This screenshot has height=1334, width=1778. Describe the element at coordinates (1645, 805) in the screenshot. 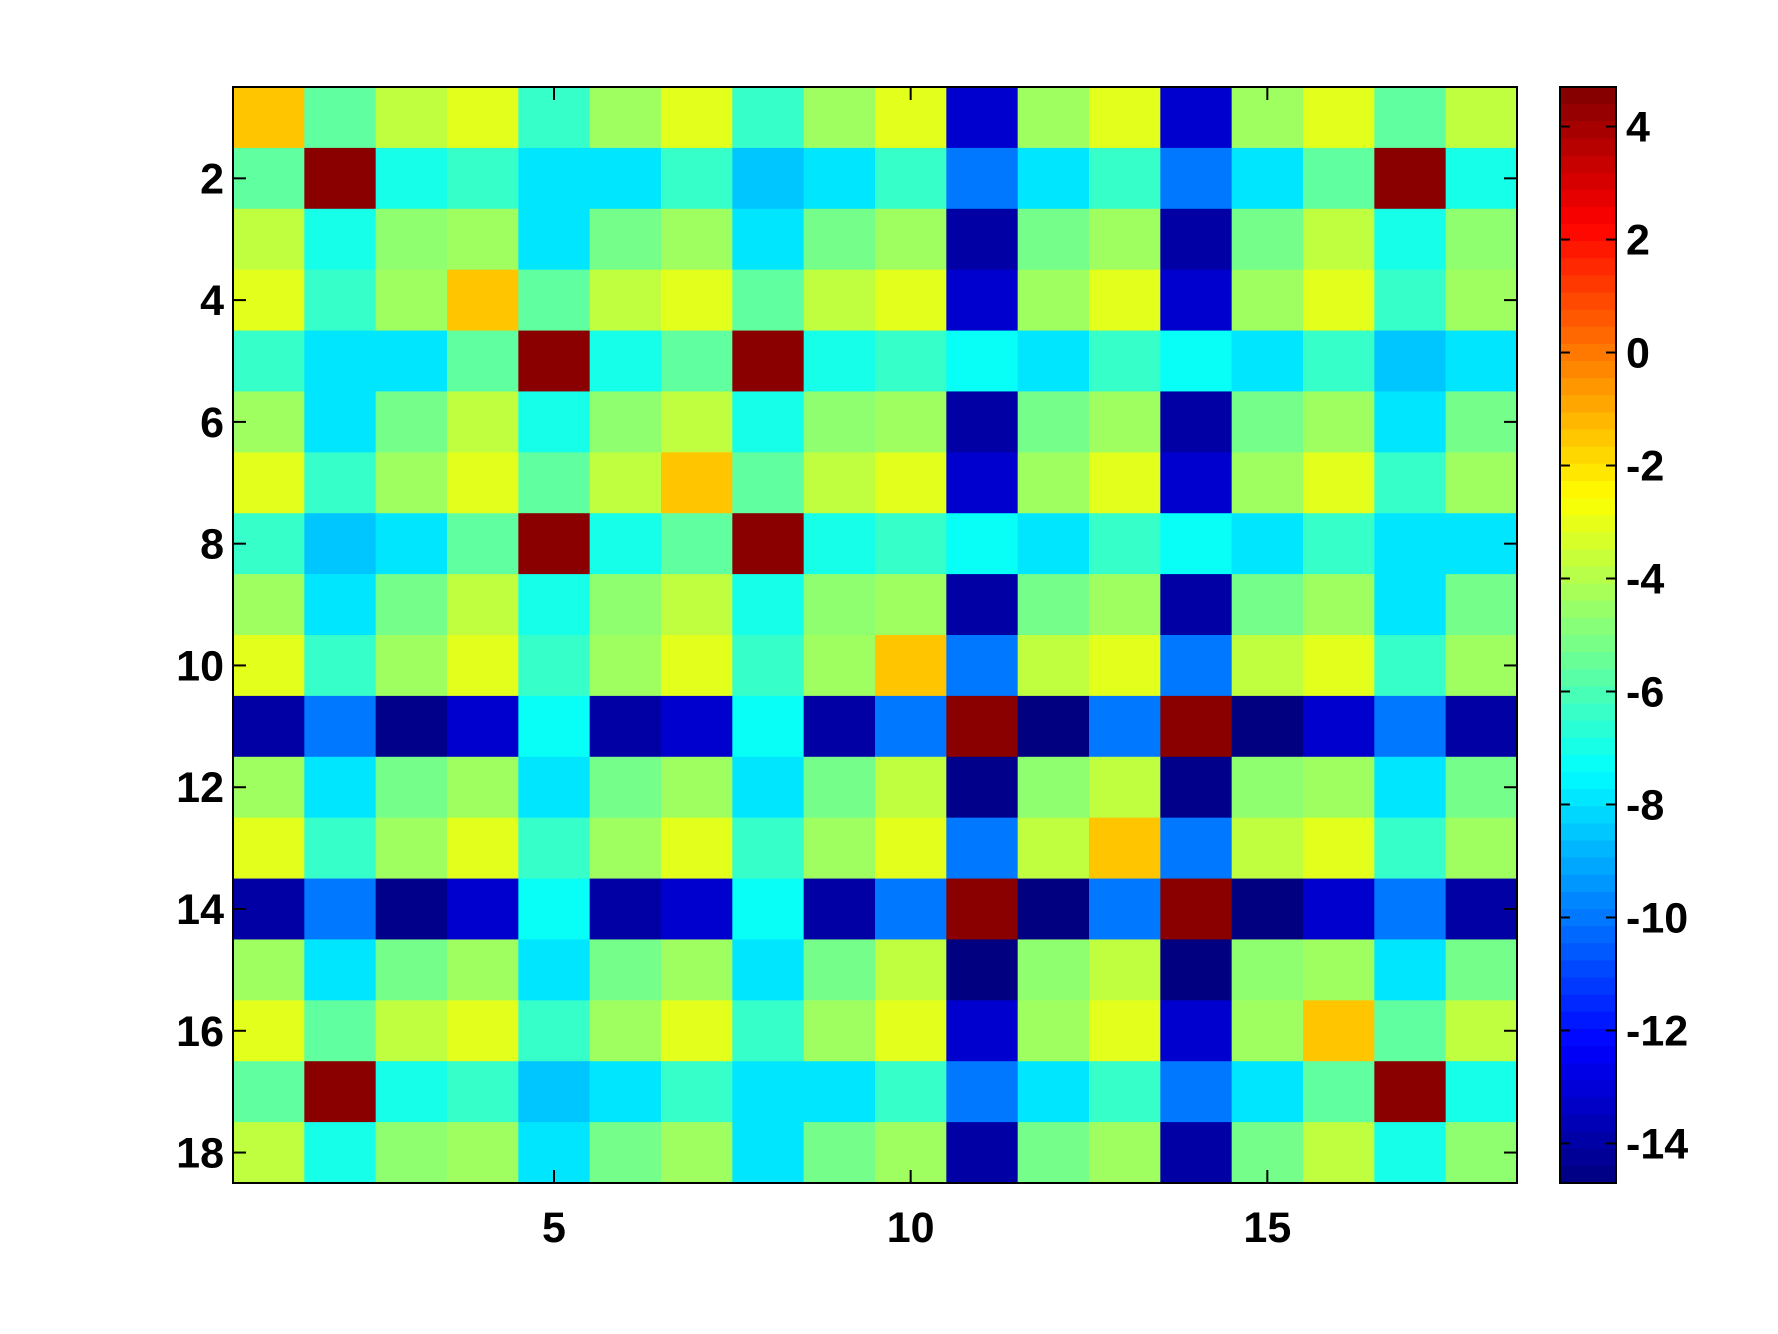

I see `colorbar-tick-label: -8` at that location.